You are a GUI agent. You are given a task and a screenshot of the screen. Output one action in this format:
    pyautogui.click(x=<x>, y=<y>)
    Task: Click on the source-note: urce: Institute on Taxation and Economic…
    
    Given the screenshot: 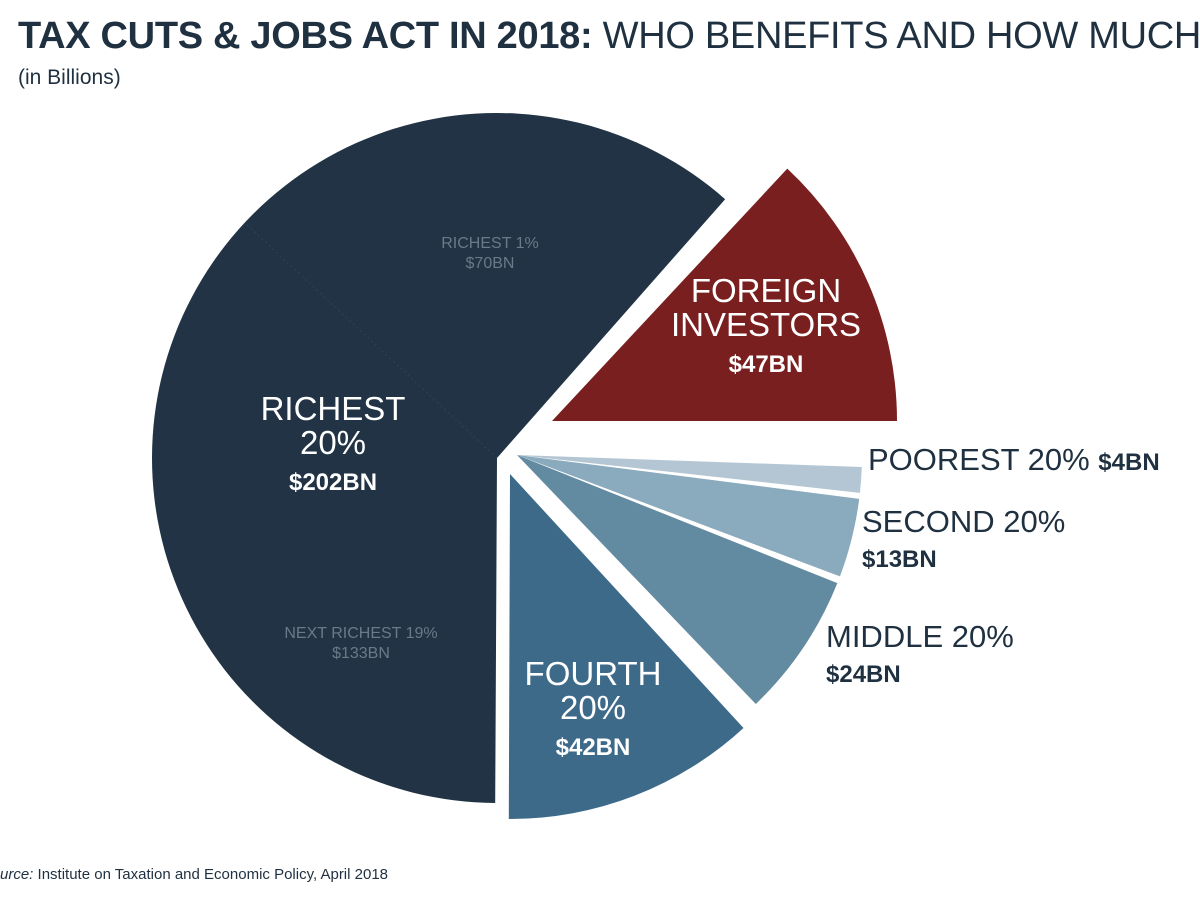 What is the action you would take?
    pyautogui.click(x=194, y=874)
    